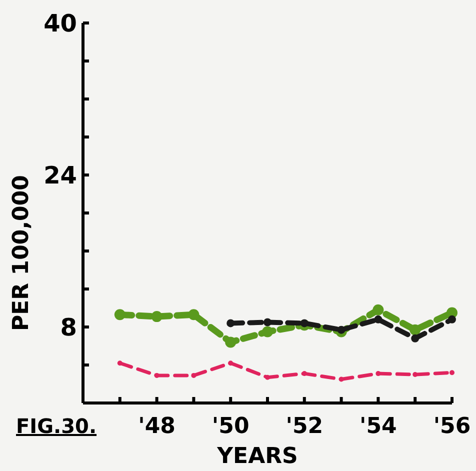  I want to click on x-tick-label: '48, so click(157, 426).